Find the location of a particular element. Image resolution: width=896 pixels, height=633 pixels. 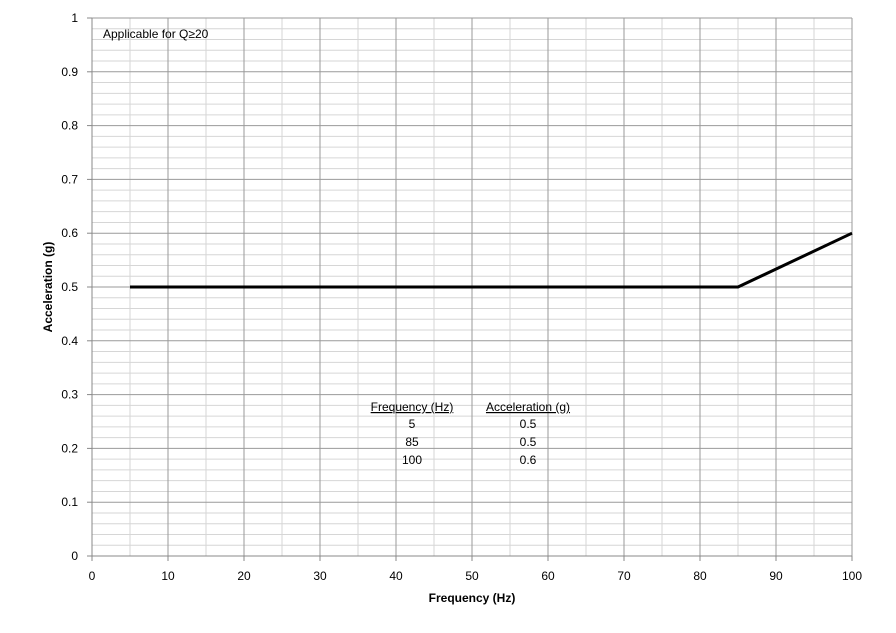

y-tick-label: 0.6 is located at coordinates (69, 233).